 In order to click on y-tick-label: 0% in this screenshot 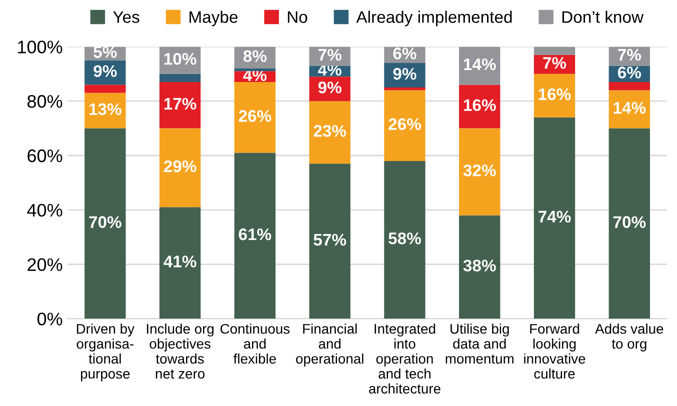, I will do `click(49, 319)`.